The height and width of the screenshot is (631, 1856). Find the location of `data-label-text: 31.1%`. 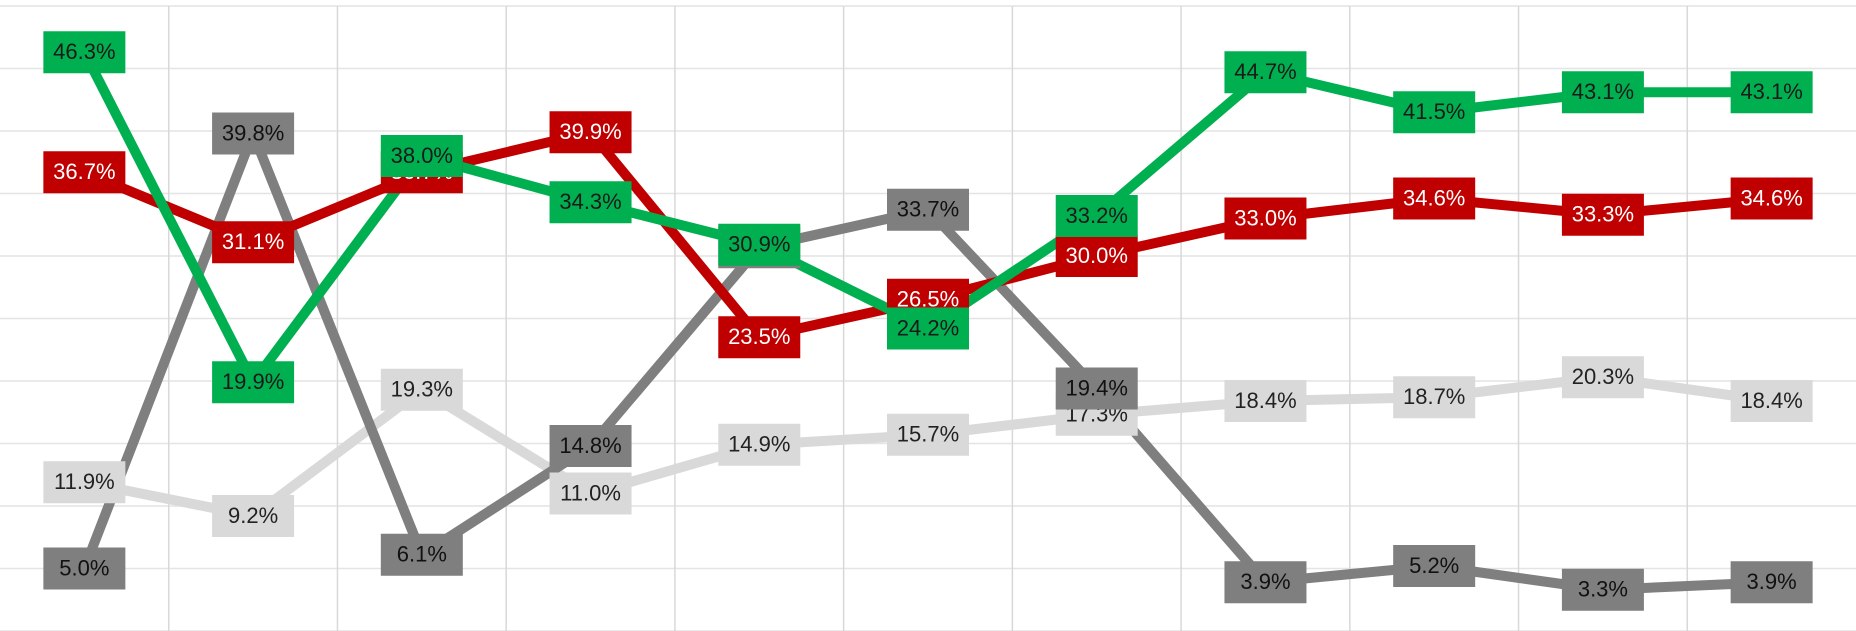

data-label-text: 31.1% is located at coordinates (253, 241).